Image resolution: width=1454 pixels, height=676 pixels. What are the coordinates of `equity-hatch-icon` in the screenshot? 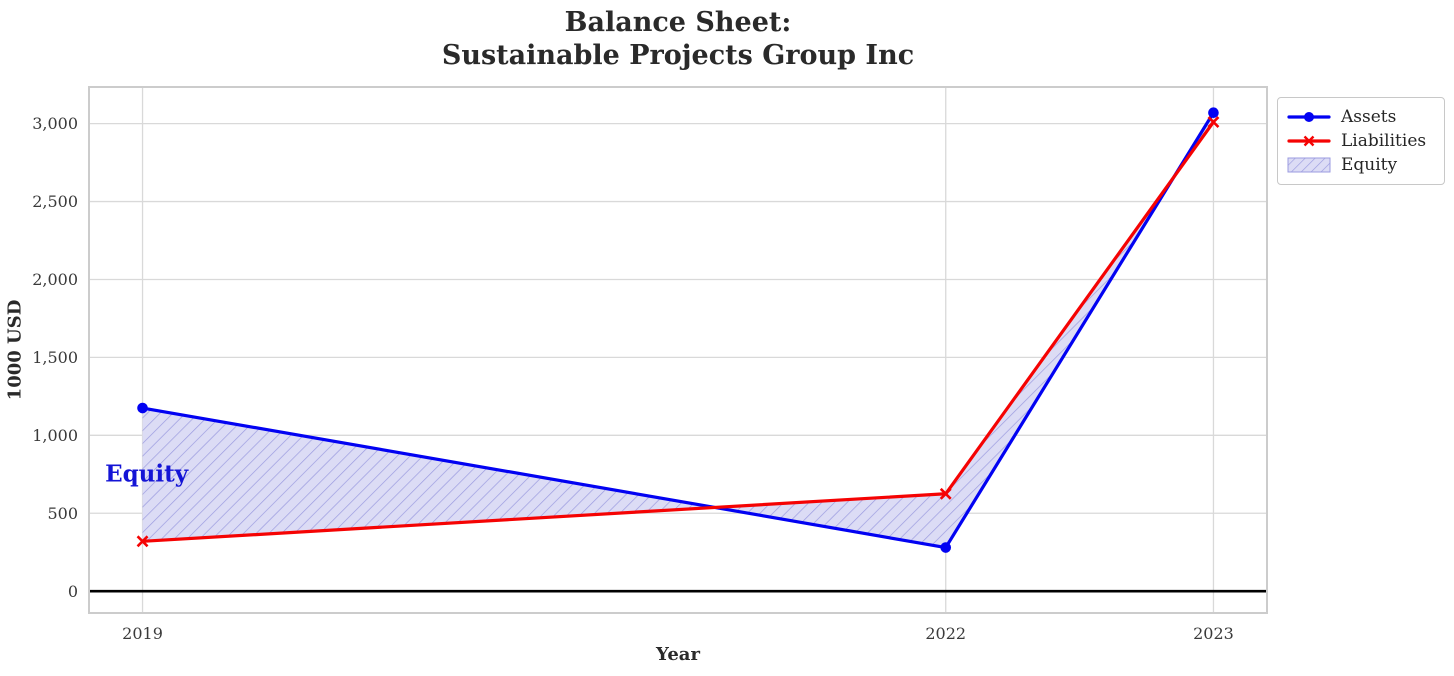 It's located at (1309, 165).